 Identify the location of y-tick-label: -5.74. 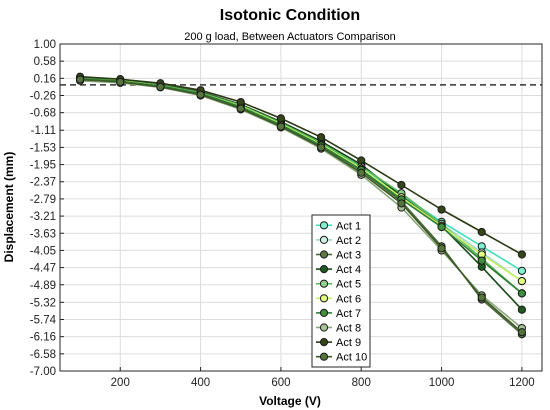
(43, 320).